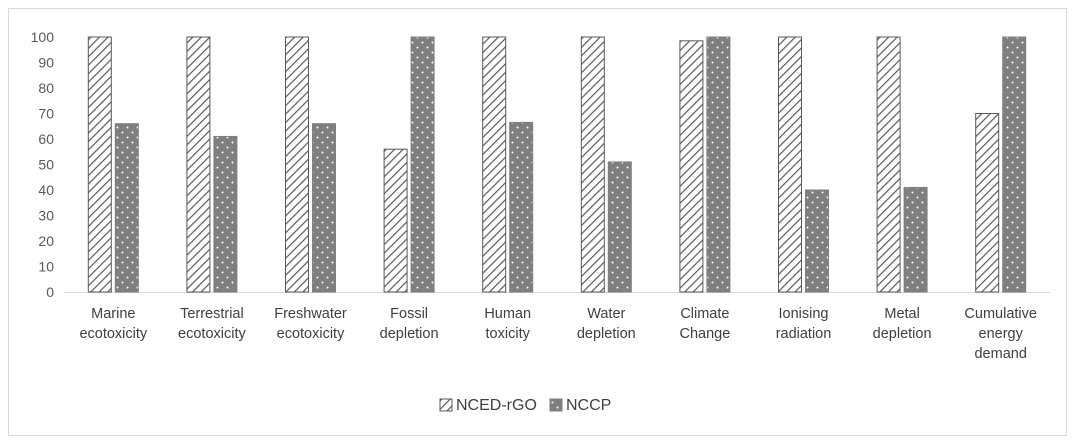  What do you see at coordinates (496, 405) in the screenshot?
I see `legend-label: NCED-rGO` at bounding box center [496, 405].